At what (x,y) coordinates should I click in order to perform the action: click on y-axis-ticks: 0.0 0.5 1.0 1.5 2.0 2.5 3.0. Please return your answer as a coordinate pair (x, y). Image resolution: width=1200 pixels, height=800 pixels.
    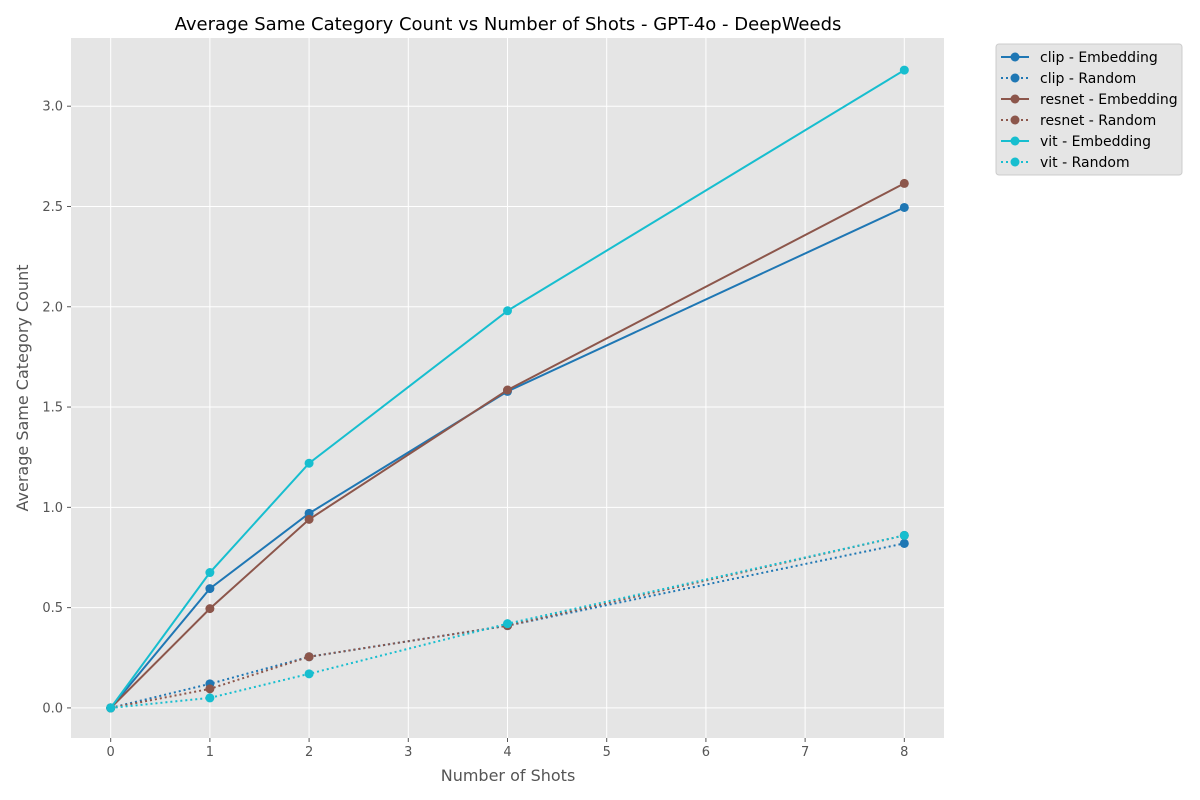
    Looking at the image, I should click on (56, 408).